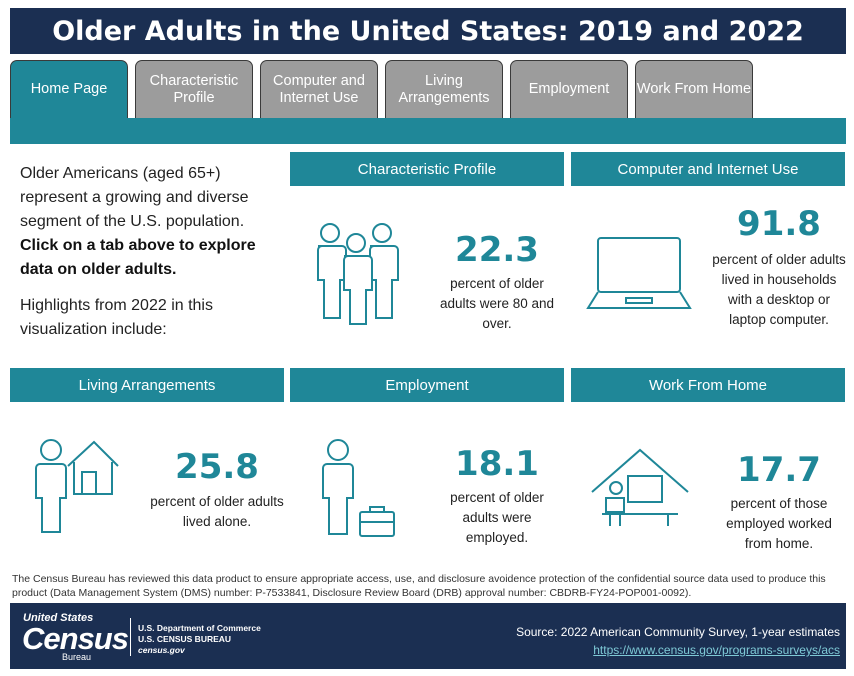 This screenshot has height=676, width=854. Describe the element at coordinates (217, 467) in the screenshot. I see `living-value: 25.8` at that location.